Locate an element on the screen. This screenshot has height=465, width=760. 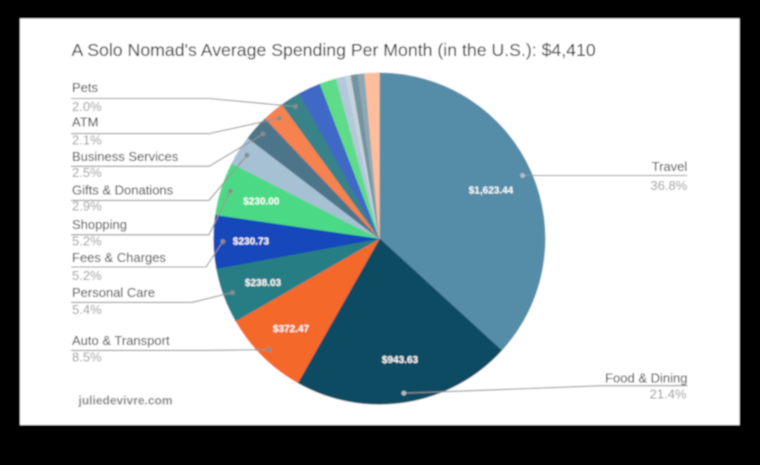
svg-text: Business Services is located at coordinates (125, 156).